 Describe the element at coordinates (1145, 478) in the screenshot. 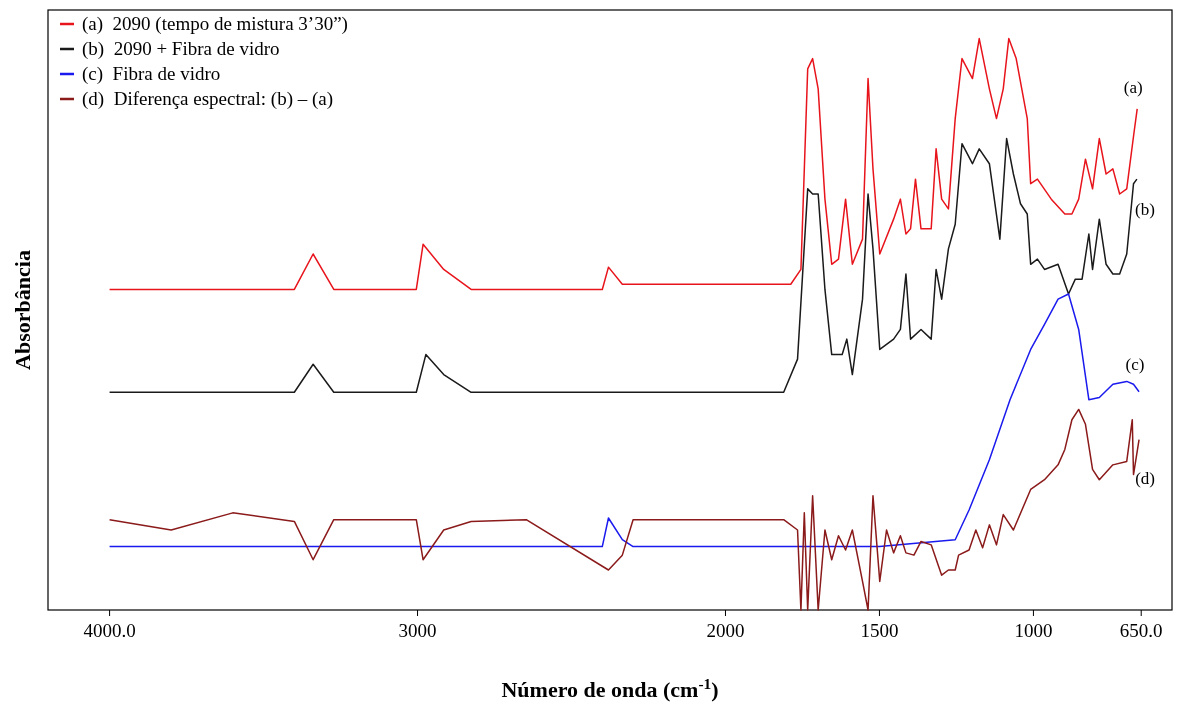

I see `annotation: (d)` at that location.